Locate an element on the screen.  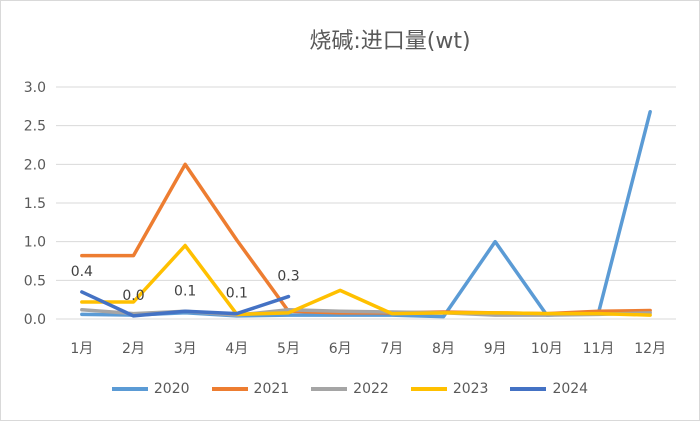
y-tick-label: 1.0 is located at coordinates (35, 243).